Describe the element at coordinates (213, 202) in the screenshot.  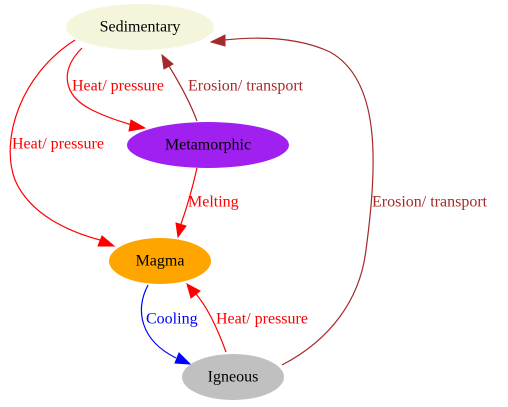
I see `edge-label: Melting` at that location.